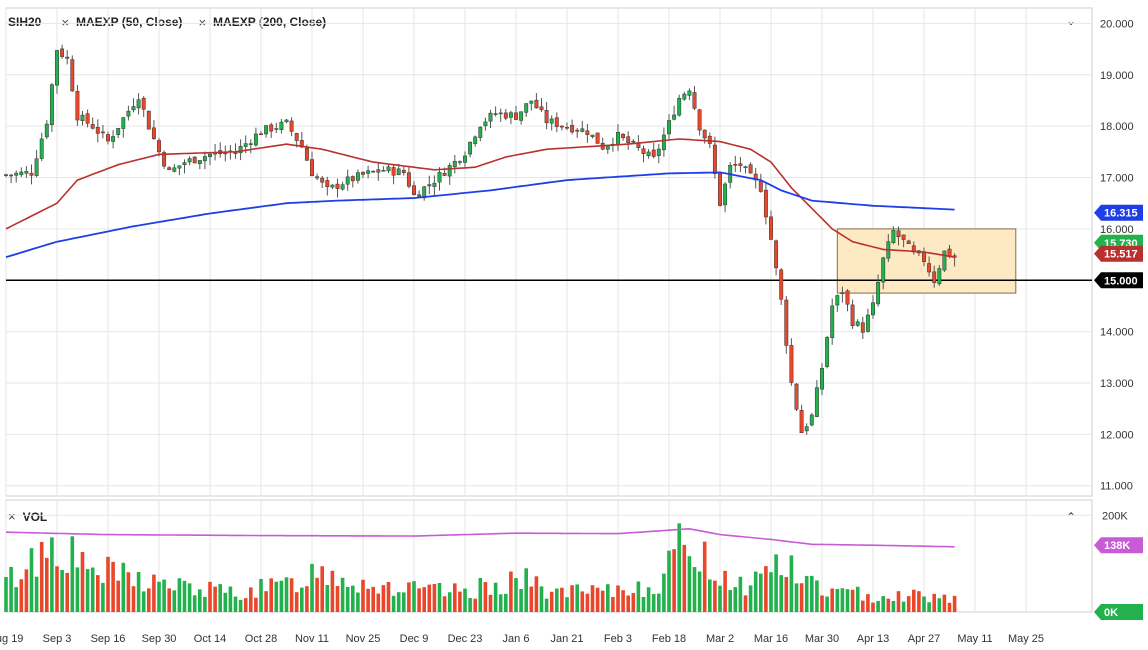  What do you see at coordinates (1118, 612) in the screenshot?
I see `volume-badge: 0K` at bounding box center [1118, 612].